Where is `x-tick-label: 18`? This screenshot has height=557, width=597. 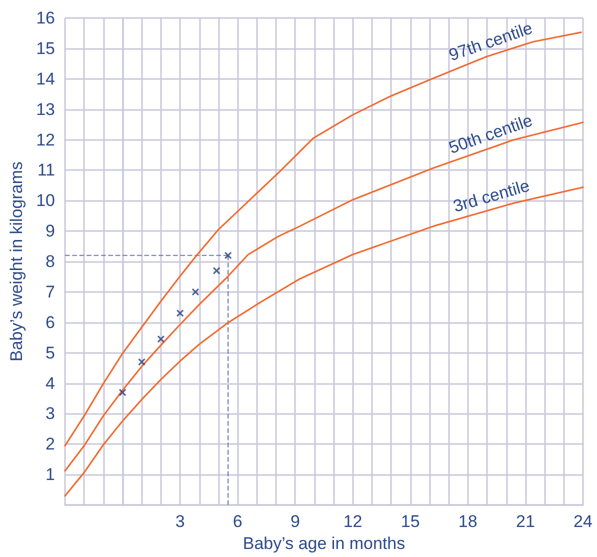 x-tick-label: 18 is located at coordinates (468, 521).